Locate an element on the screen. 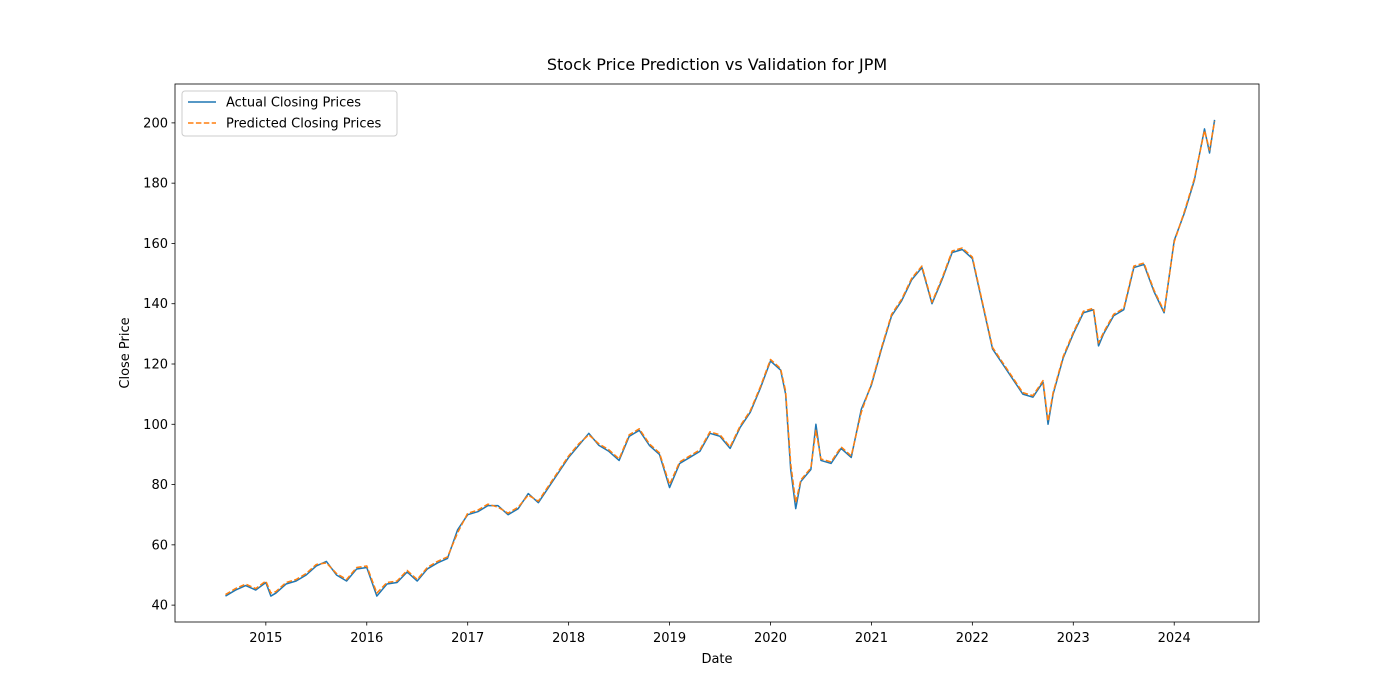 This screenshot has height=700, width=1400. x-tick-label: 2017 is located at coordinates (467, 638).